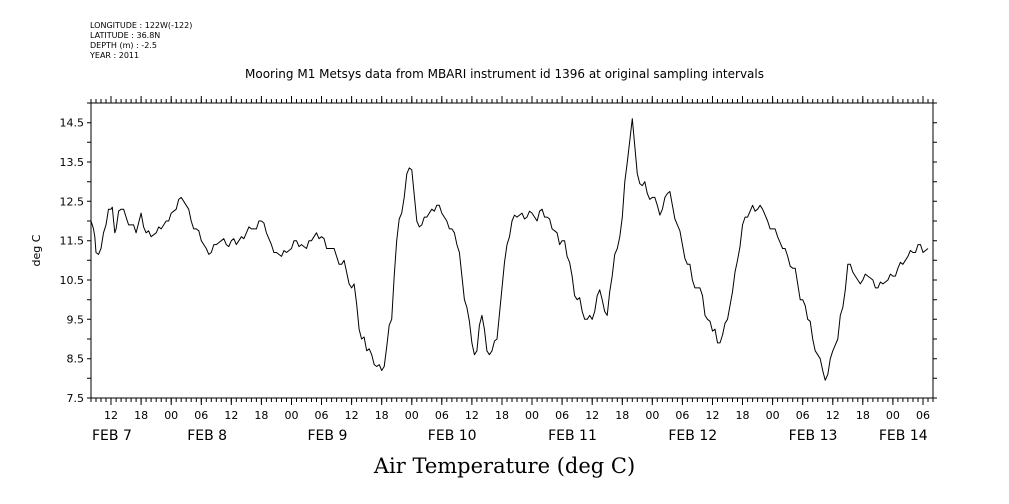 The image size is (1009, 504). I want to click on y-tick-label: 13.5, so click(72, 162).